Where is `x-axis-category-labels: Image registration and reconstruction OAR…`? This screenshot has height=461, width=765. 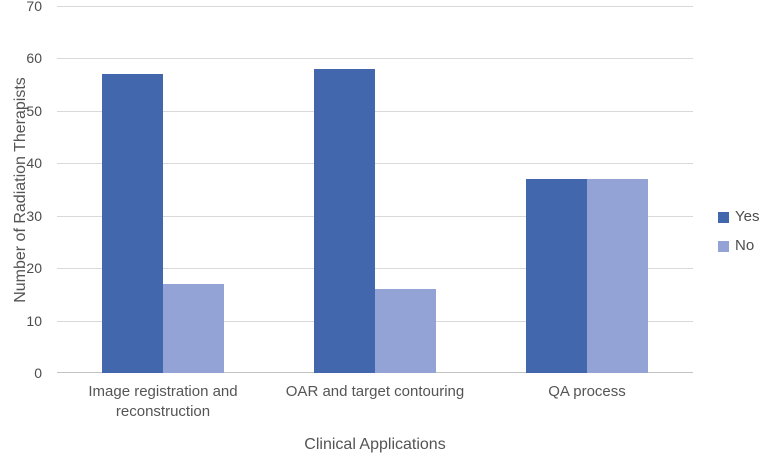 x-axis-category-labels: Image registration and reconstruction OAR… is located at coordinates (375, 402).